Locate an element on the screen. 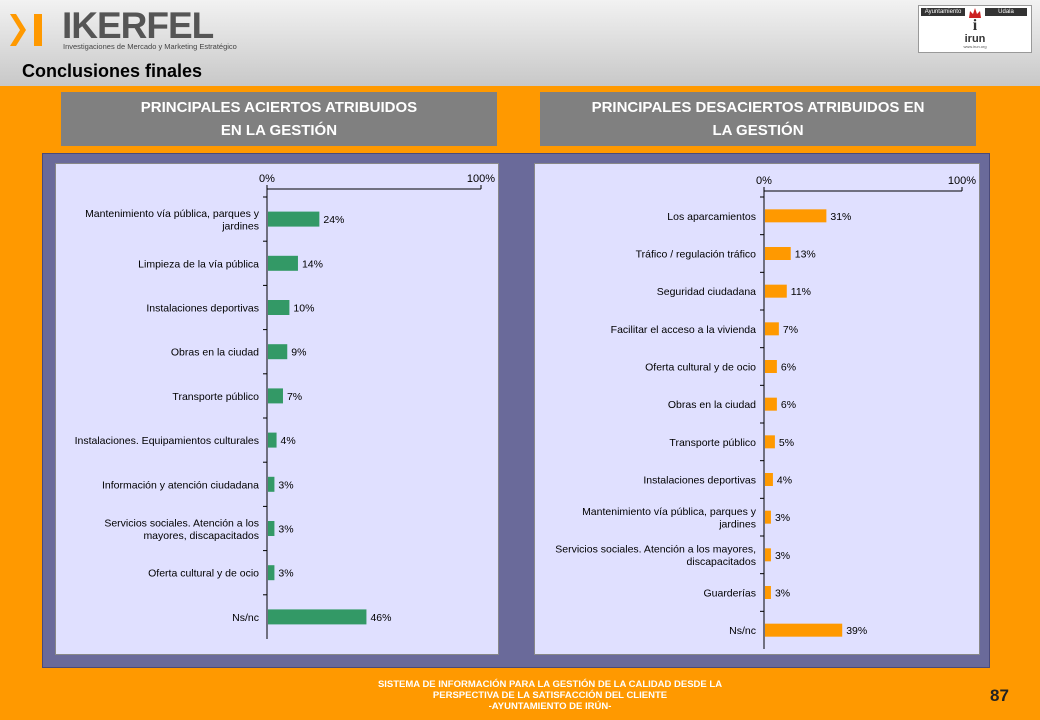 This screenshot has width=1040, height=720. desaciertos-value-label: 31% is located at coordinates (840, 217).